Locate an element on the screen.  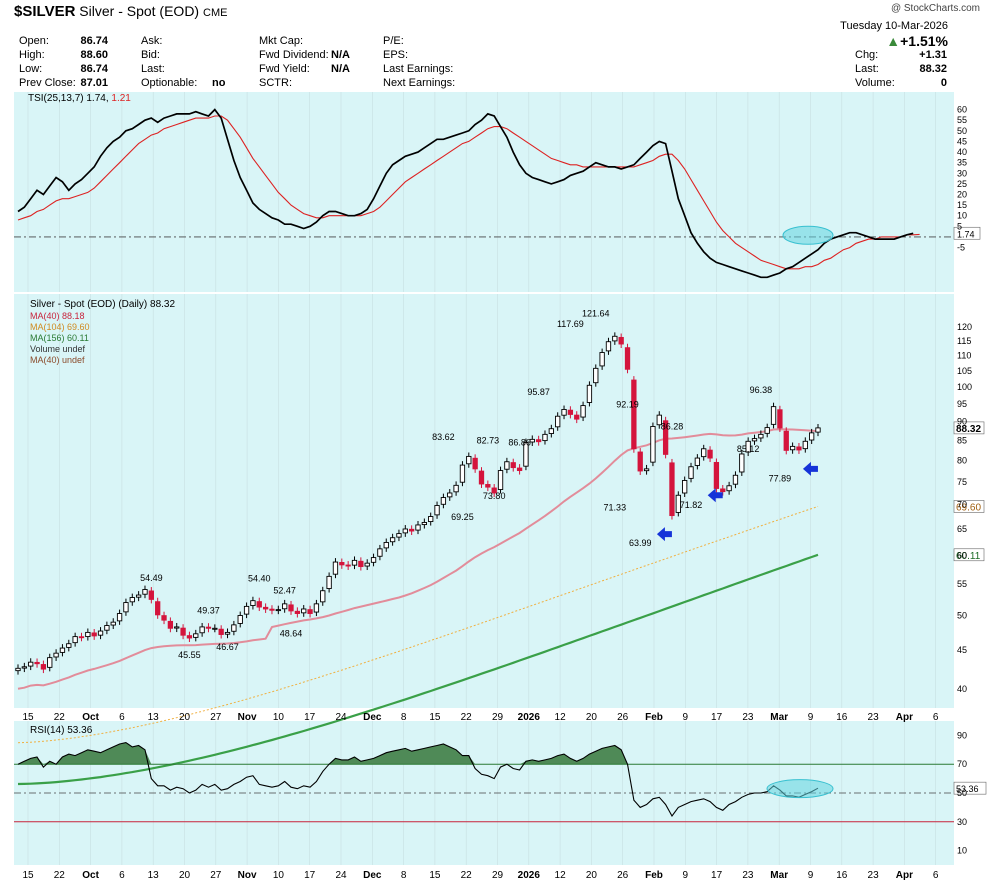
rsi-y-tick: 30 is located at coordinates (962, 822).